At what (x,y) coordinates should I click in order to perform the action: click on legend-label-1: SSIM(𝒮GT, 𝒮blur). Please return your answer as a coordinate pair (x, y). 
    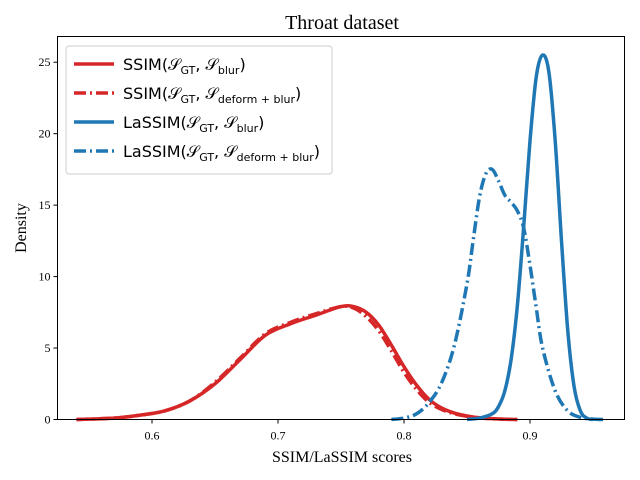
    Looking at the image, I should click on (184, 66).